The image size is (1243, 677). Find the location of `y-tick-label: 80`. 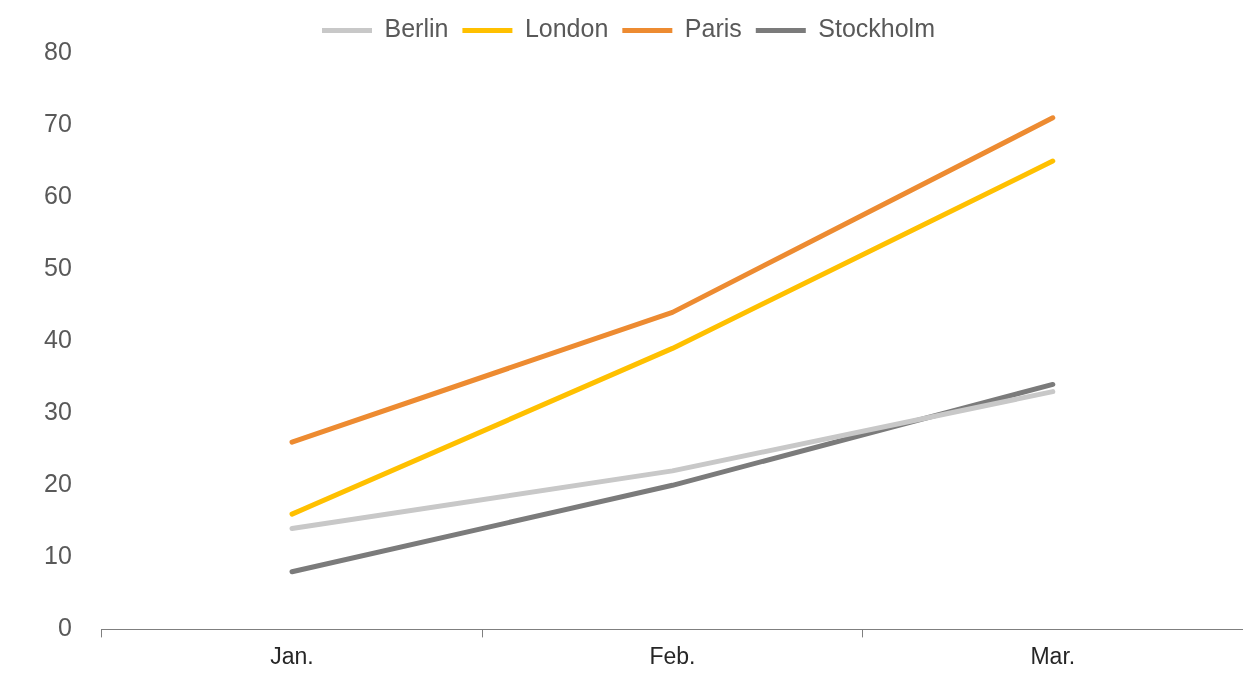

y-tick-label: 80 is located at coordinates (58, 50).